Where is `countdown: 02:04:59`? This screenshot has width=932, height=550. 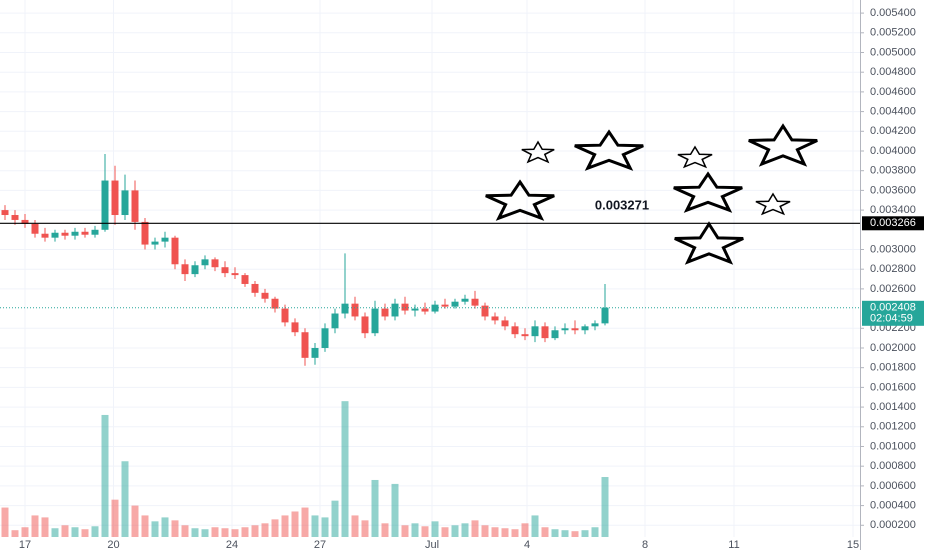 countdown: 02:04:59 is located at coordinates (891, 319).